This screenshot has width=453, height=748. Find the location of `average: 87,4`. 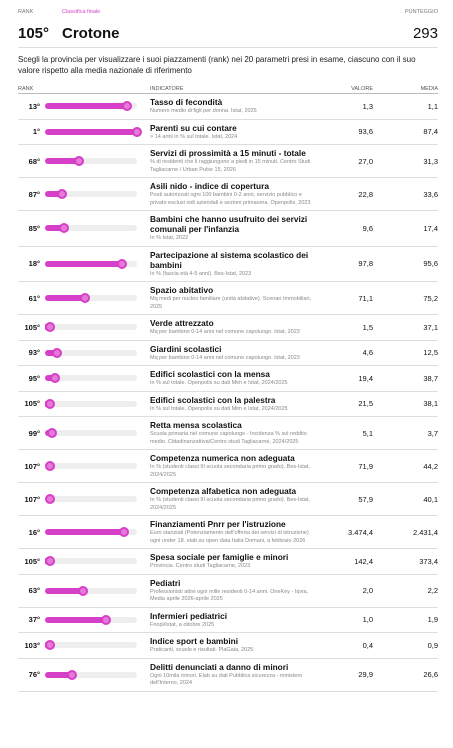

average: 87,4 is located at coordinates (430, 132).